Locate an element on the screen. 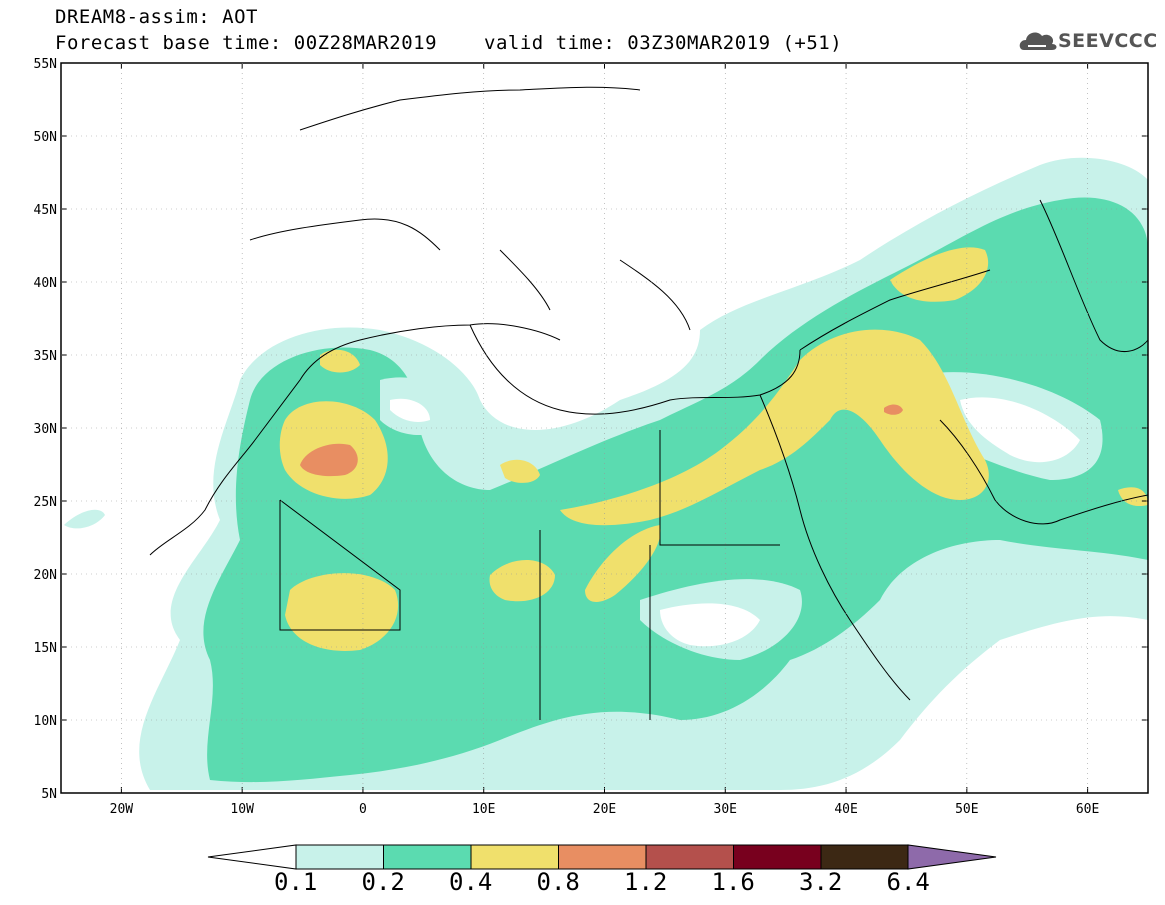 The height and width of the screenshot is (905, 1165). lon-label: 50E is located at coordinates (966, 809).